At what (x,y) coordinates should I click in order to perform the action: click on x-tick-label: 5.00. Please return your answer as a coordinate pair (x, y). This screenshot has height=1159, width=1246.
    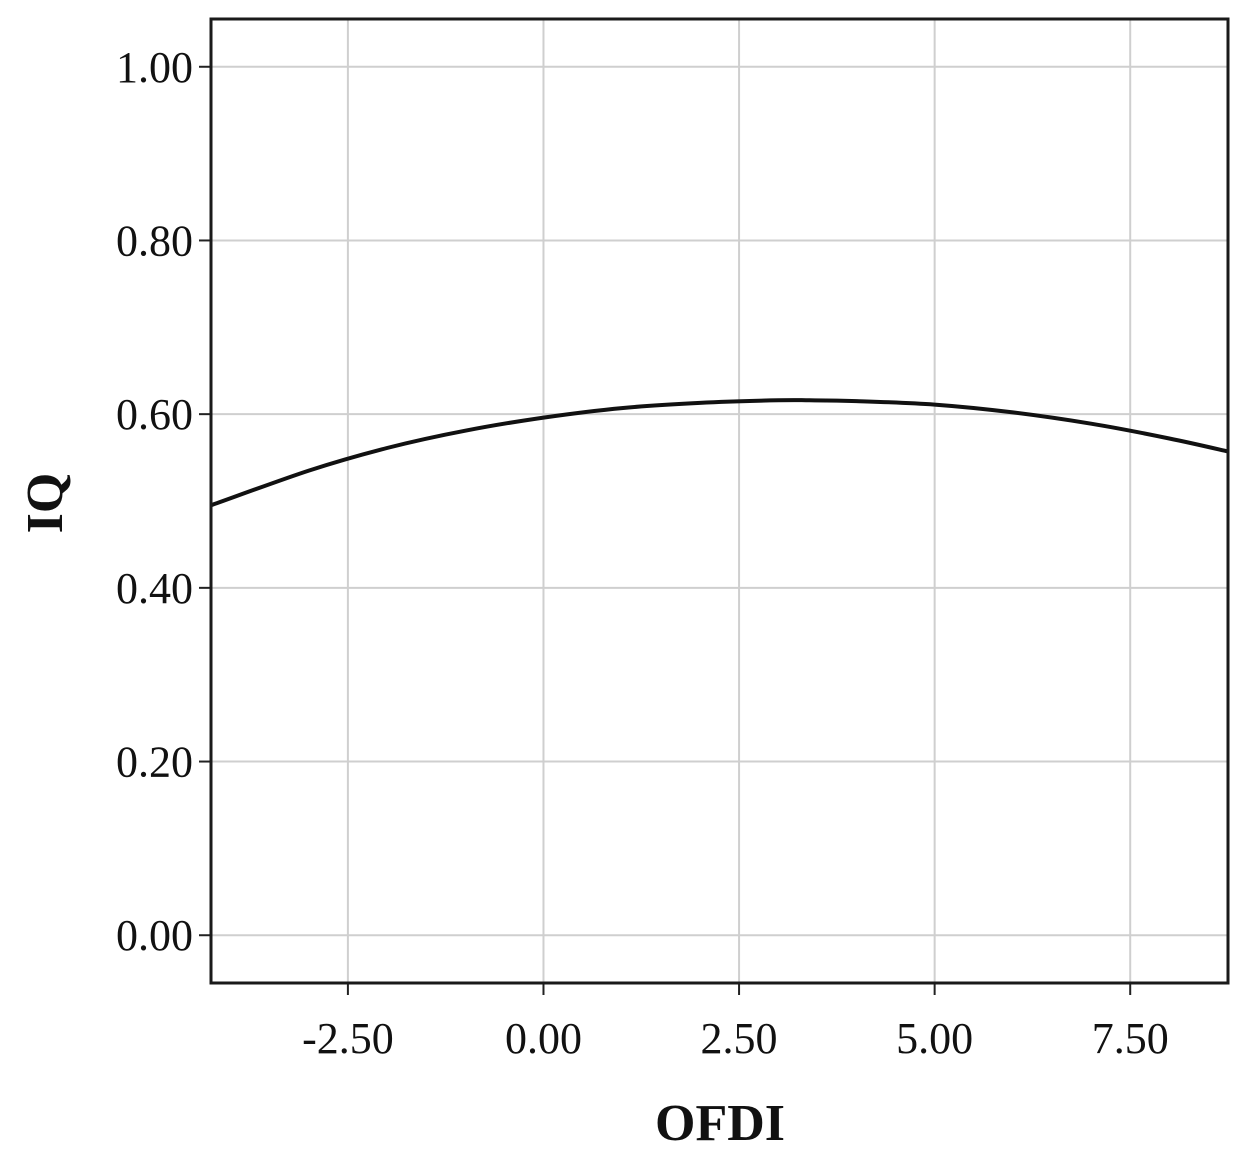
    Looking at the image, I should click on (934, 1038).